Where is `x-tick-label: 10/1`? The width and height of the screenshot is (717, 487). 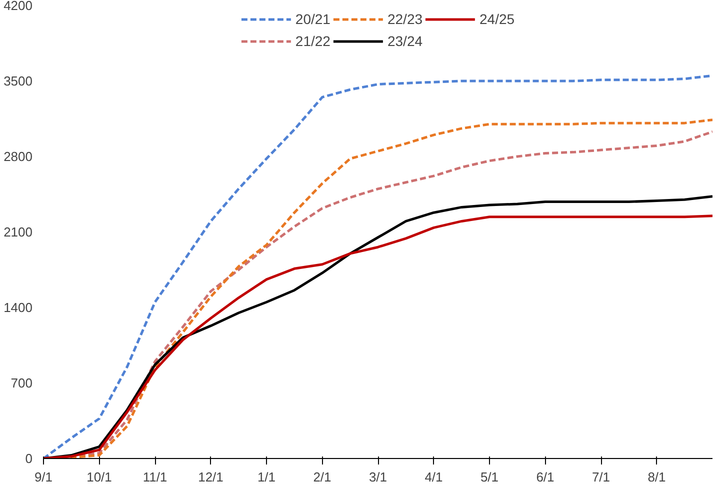
x-tick-label: 10/1 is located at coordinates (99, 477).